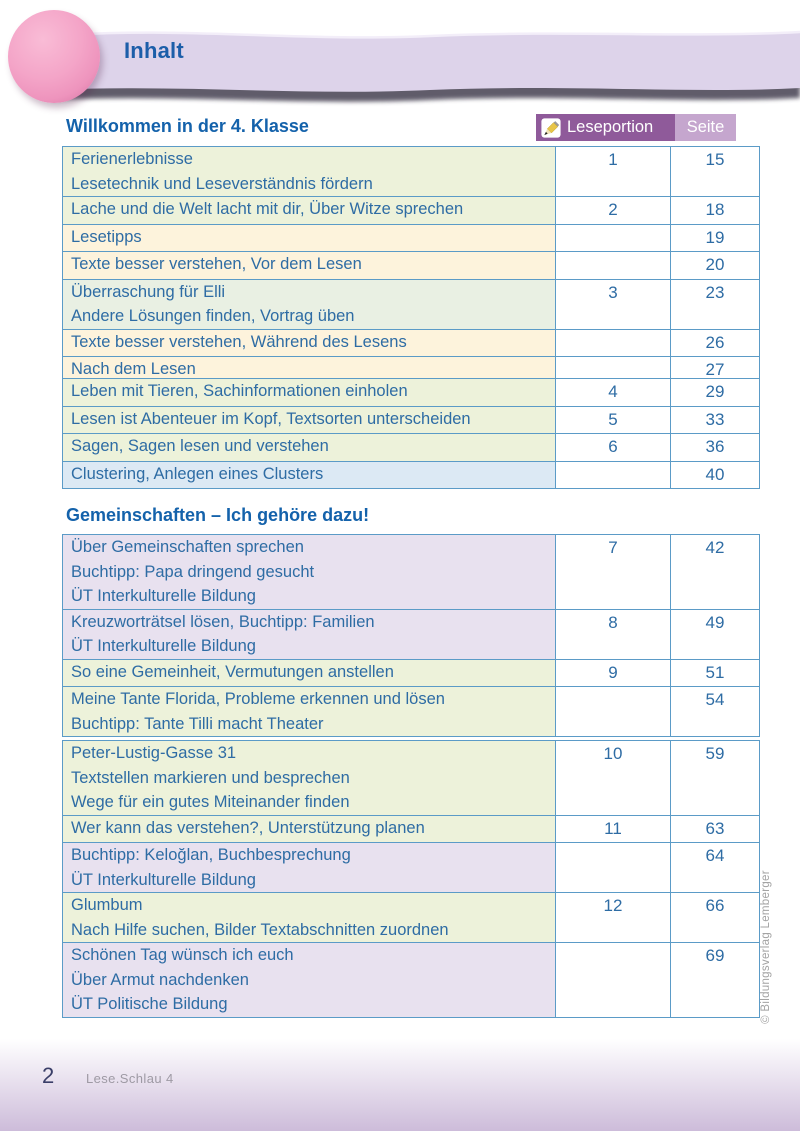 The height and width of the screenshot is (1131, 800). I want to click on row-seite-cell: 40, so click(715, 474).